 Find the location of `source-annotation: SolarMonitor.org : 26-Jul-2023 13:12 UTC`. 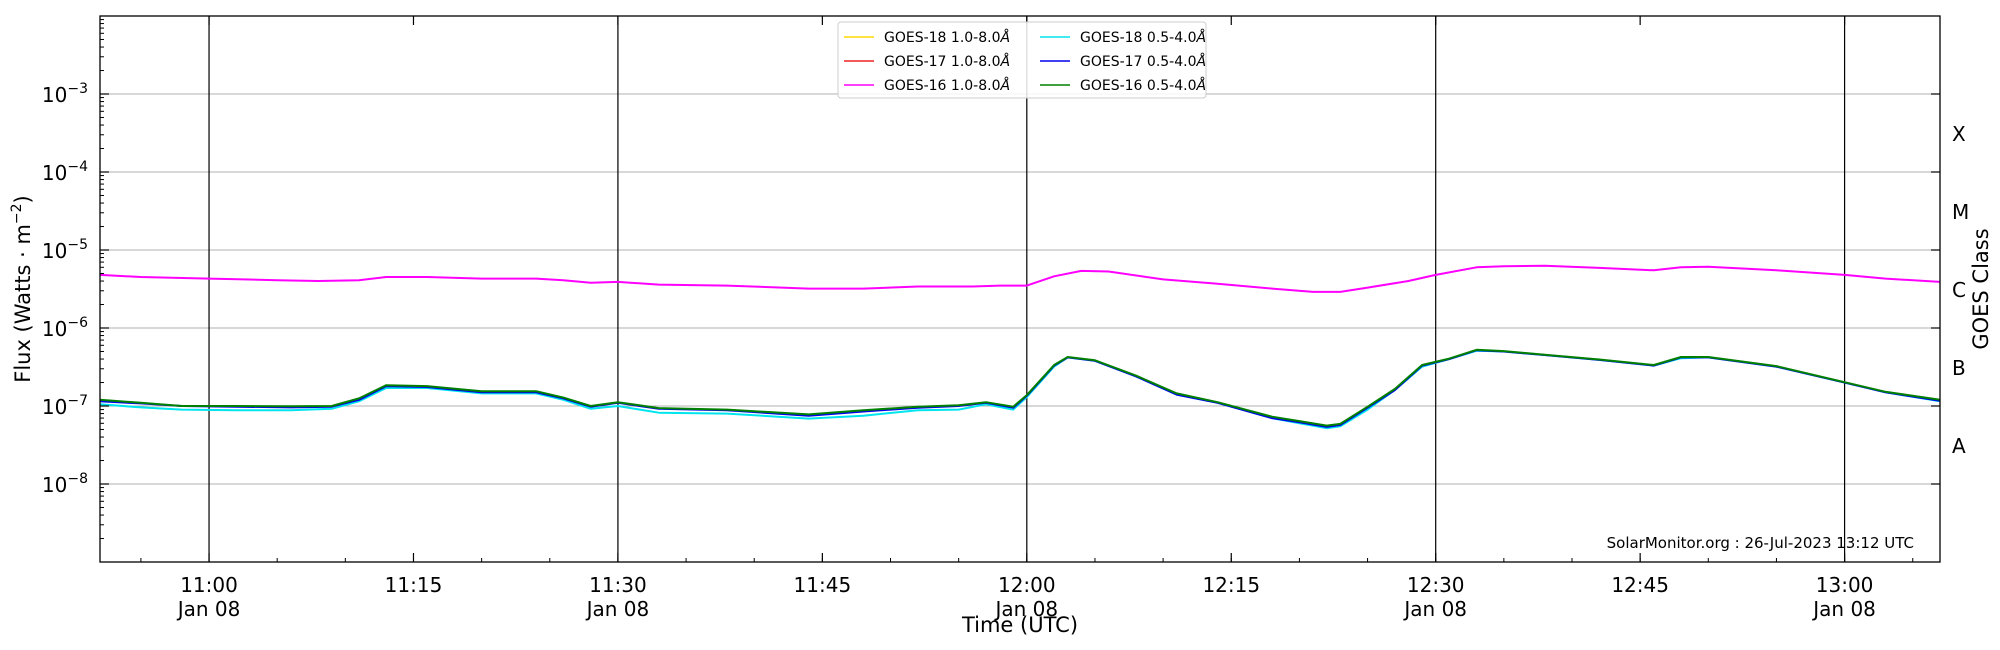

source-annotation: SolarMonitor.org : 26-Jul-2023 13:12 UTC is located at coordinates (1760, 543).